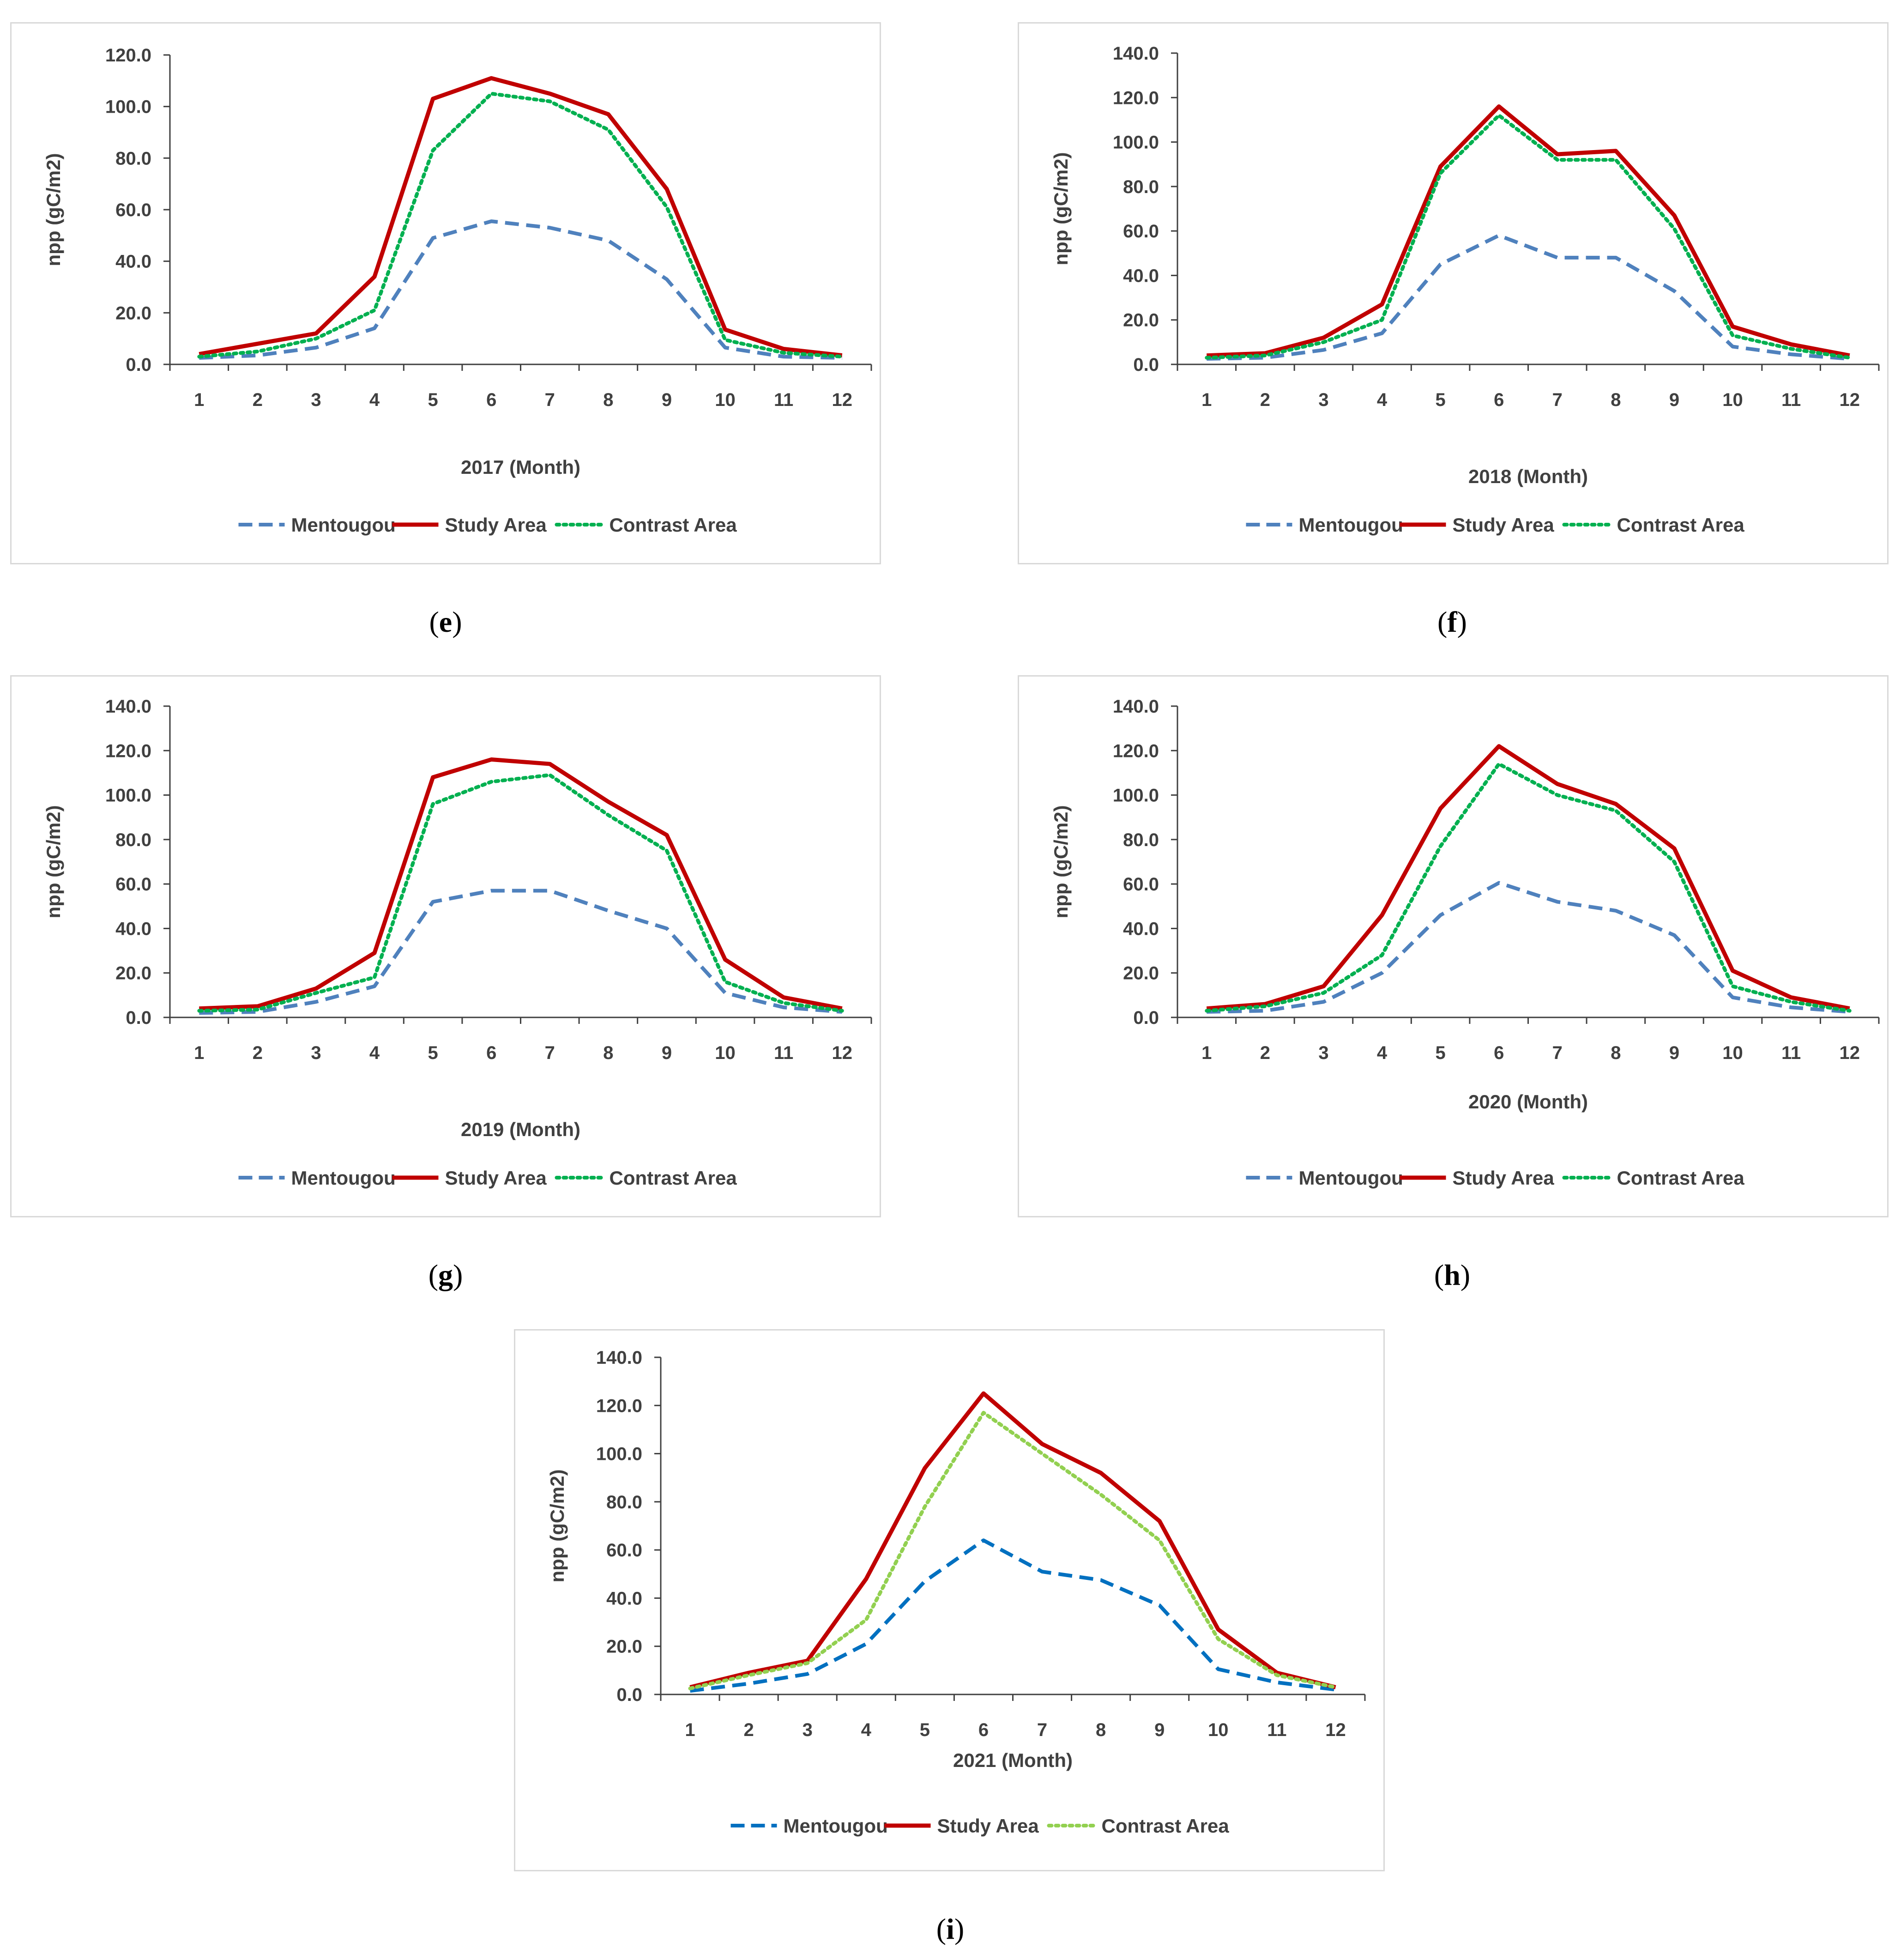 This screenshot has width=1901, height=1960. What do you see at coordinates (520, 1129) in the screenshot?
I see `x-axis-title: 2019 (Month)` at bounding box center [520, 1129].